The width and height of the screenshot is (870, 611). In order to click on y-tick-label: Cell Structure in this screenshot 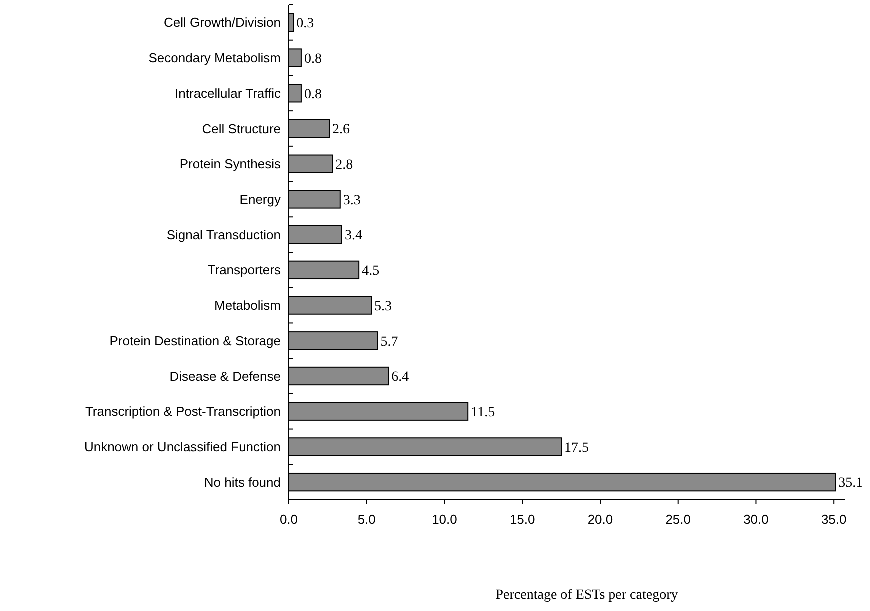, I will do `click(241, 128)`.